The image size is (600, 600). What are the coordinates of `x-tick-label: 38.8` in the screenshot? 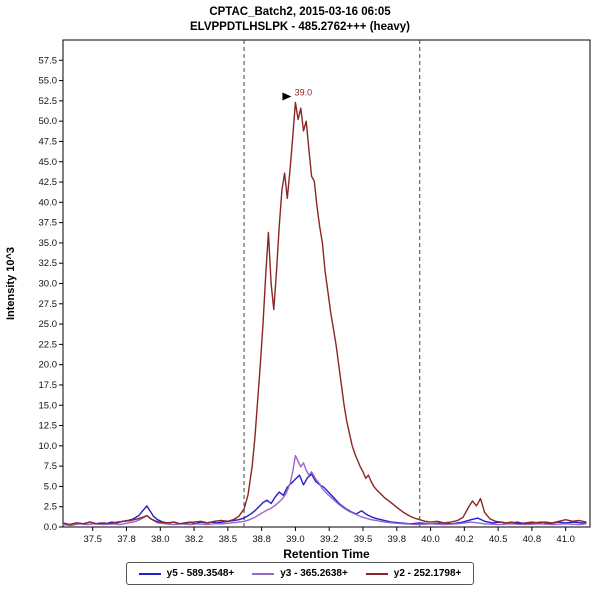 It's located at (261, 539).